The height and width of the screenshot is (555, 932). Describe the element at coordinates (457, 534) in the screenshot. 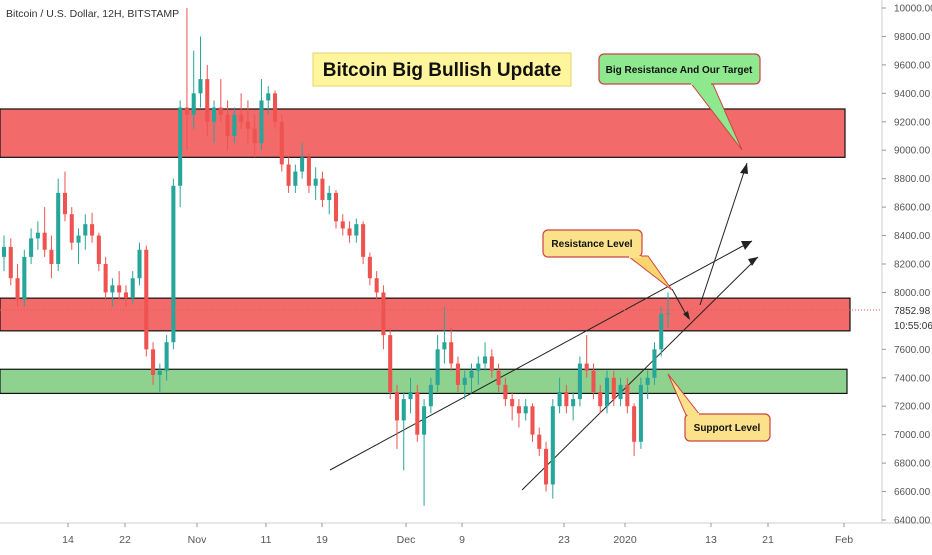

I see `time-axis: 14 22 Nov 11 19 Dec 9 23 2020 13 21 Feb` at that location.